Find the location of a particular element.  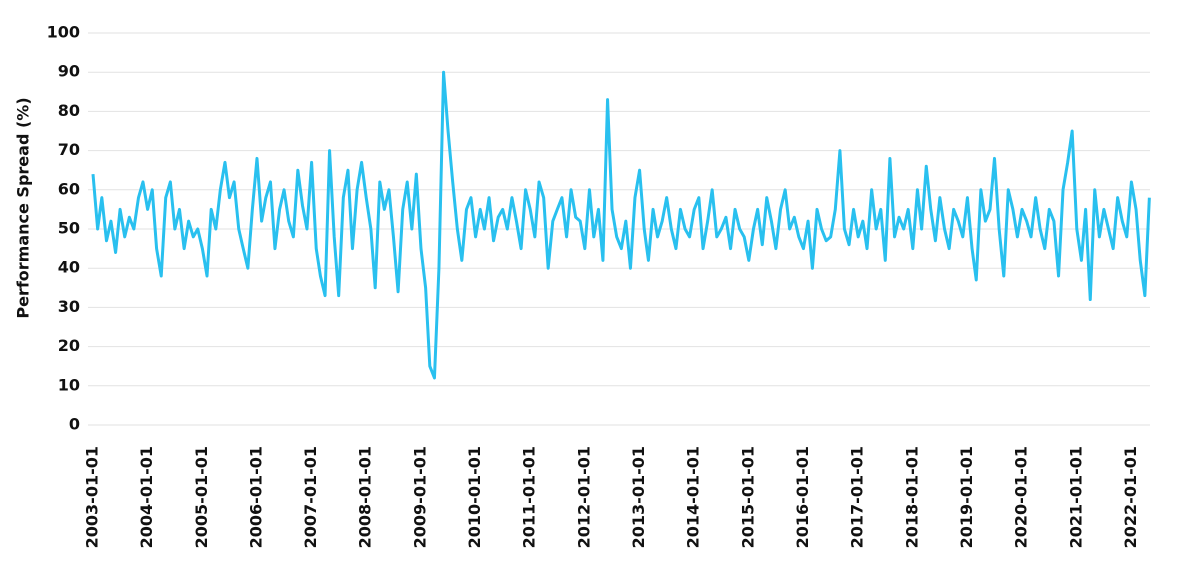

y-tick-label: 70 is located at coordinates (69, 149).